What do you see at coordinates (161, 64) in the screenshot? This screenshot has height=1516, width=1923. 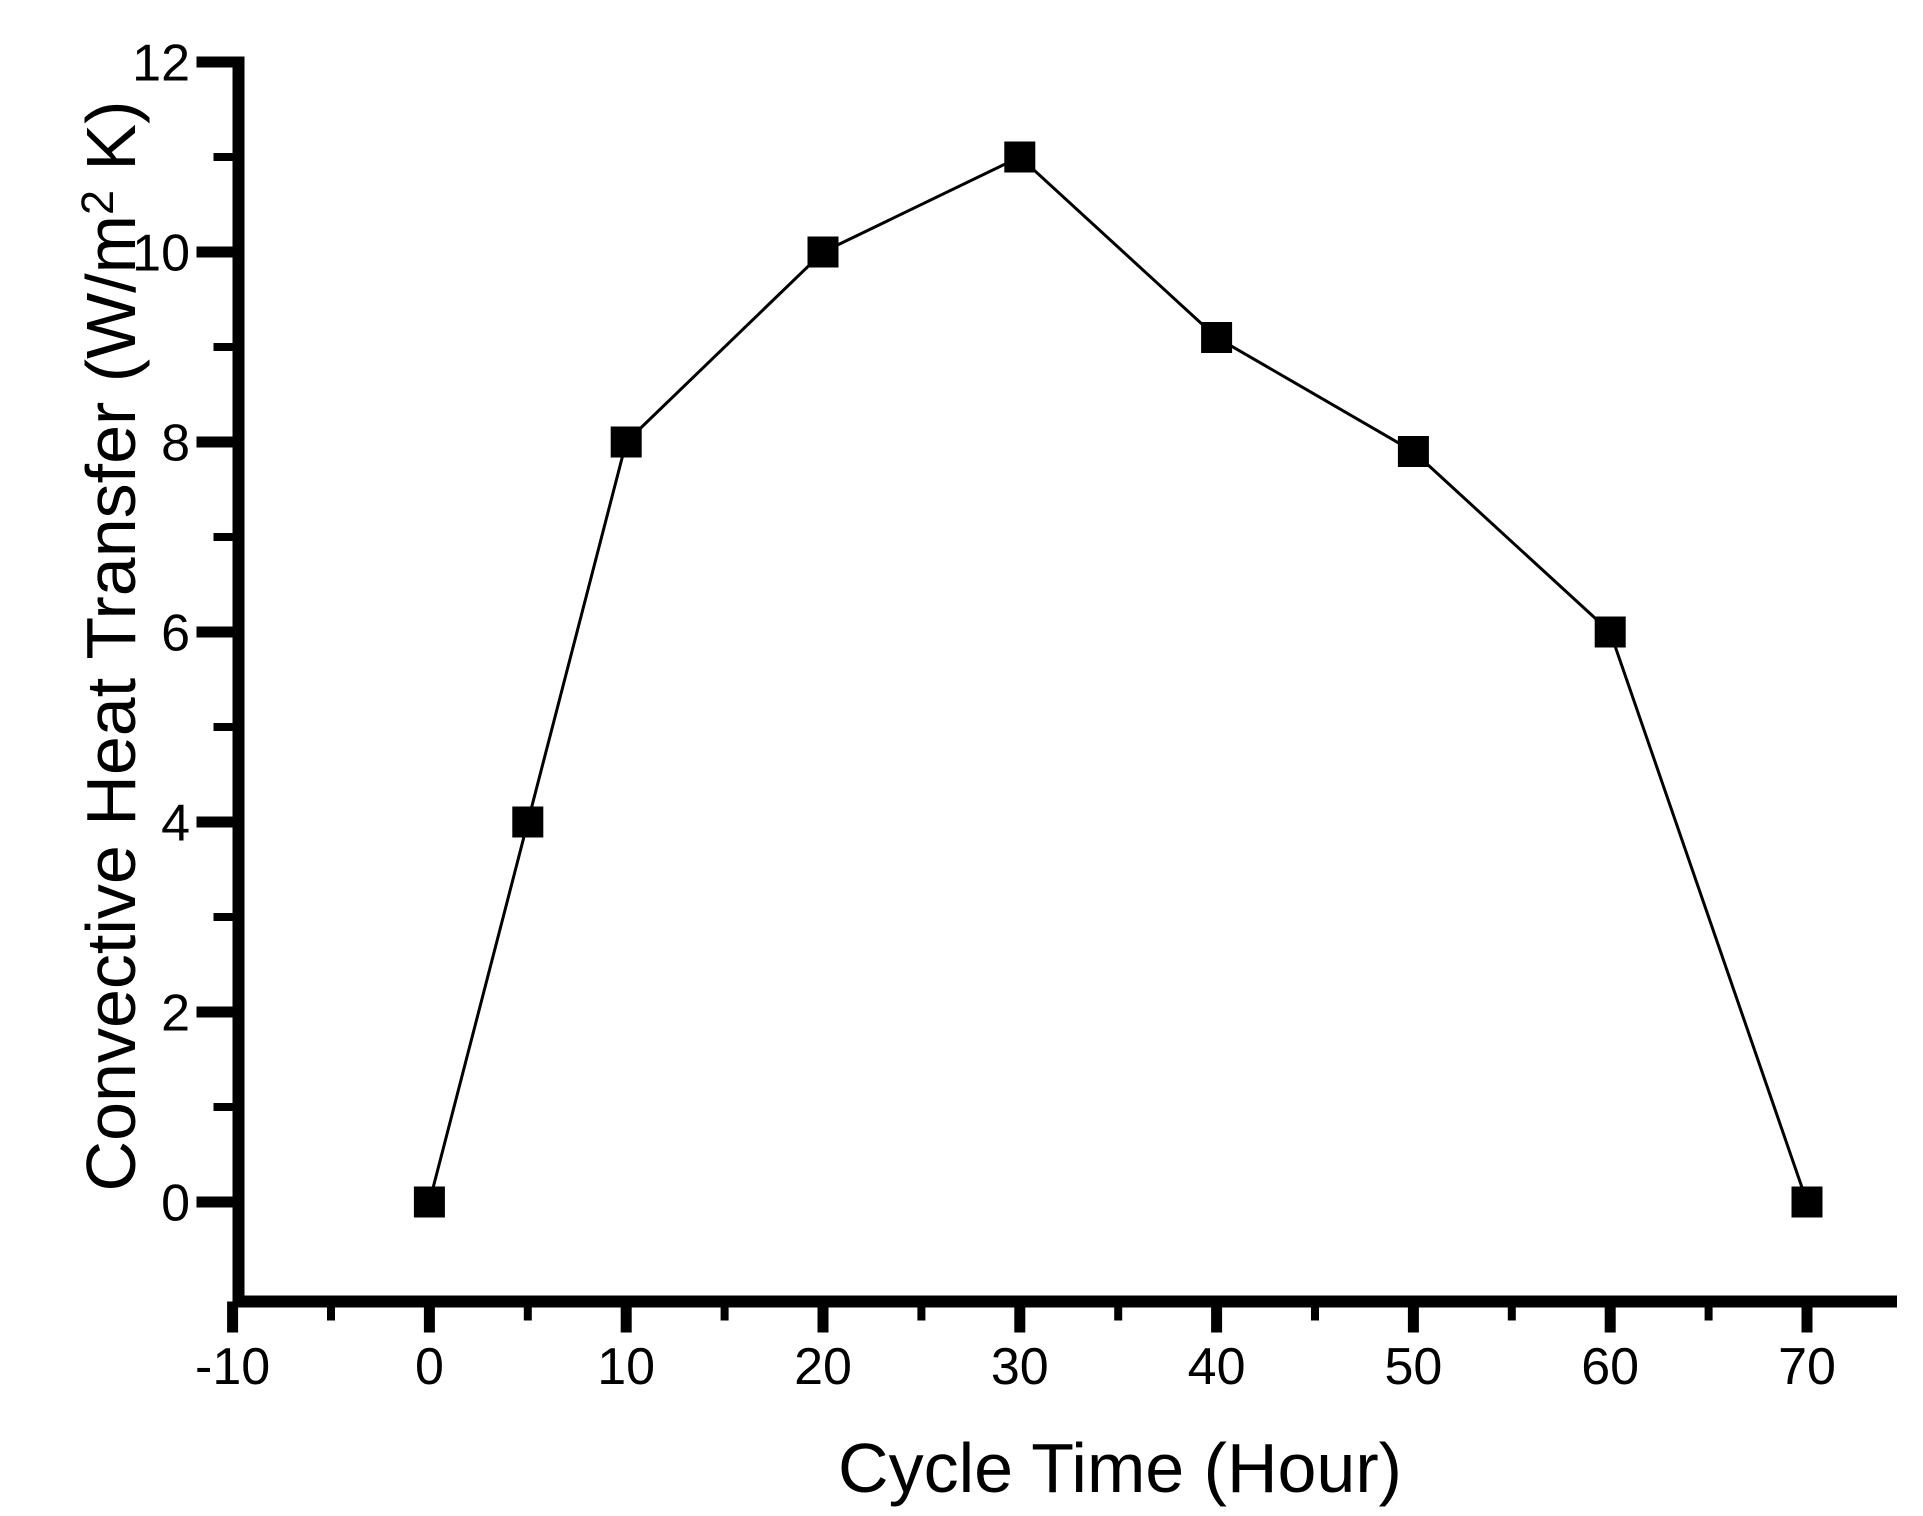 I see `y-tick-label: 12` at bounding box center [161, 64].